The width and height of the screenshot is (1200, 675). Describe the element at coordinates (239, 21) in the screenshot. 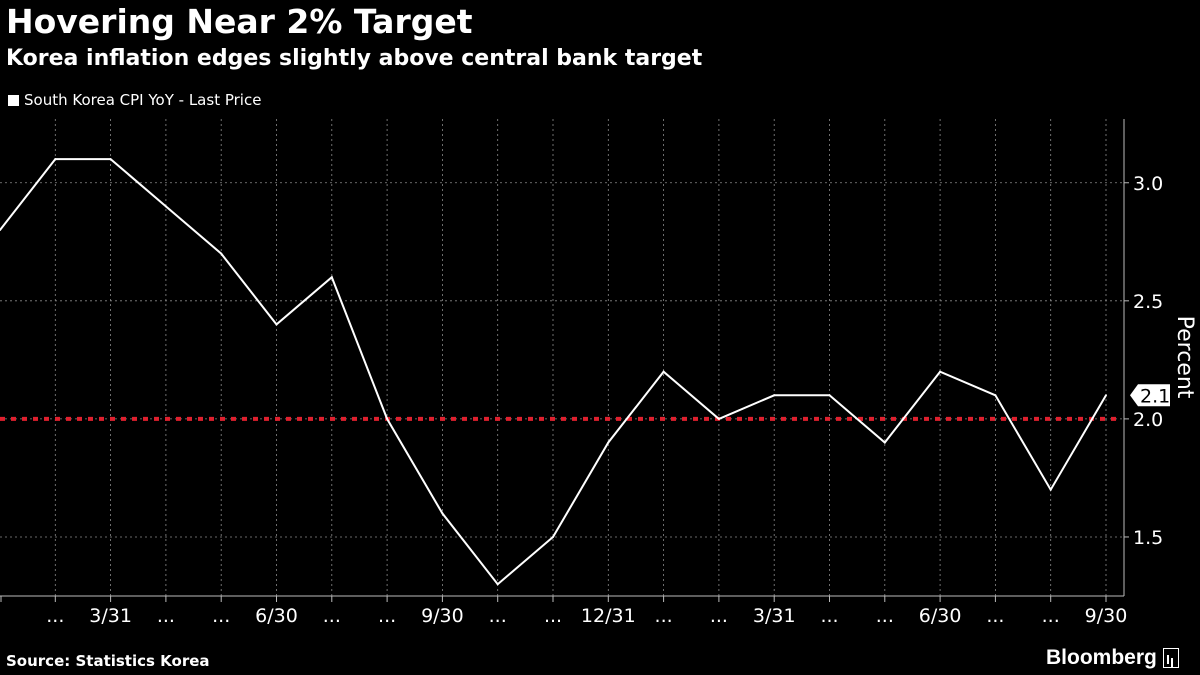

I see `chart-title: Hovering Near 2% Target` at that location.